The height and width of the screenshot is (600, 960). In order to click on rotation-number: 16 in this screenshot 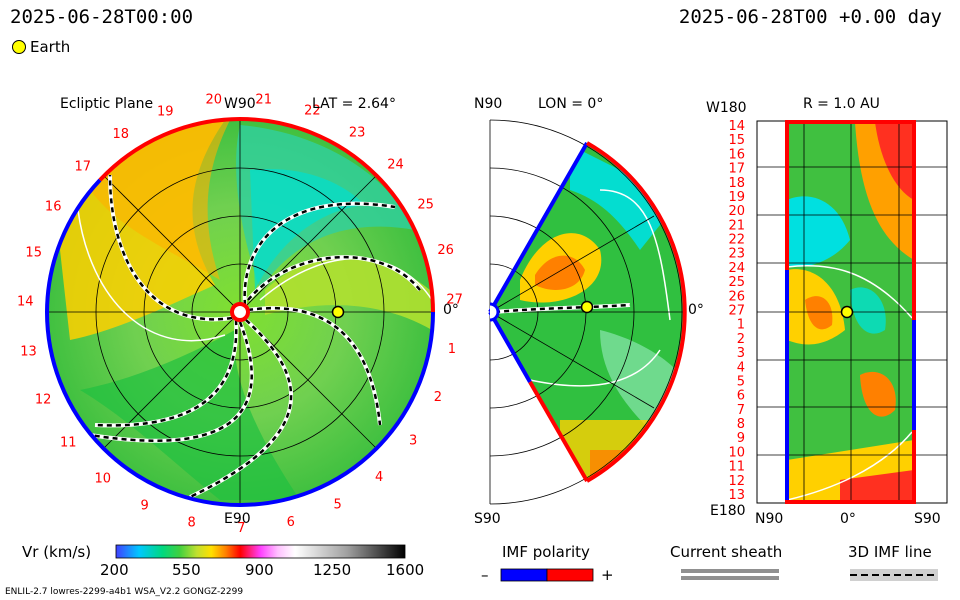, I will do `click(736, 154)`.